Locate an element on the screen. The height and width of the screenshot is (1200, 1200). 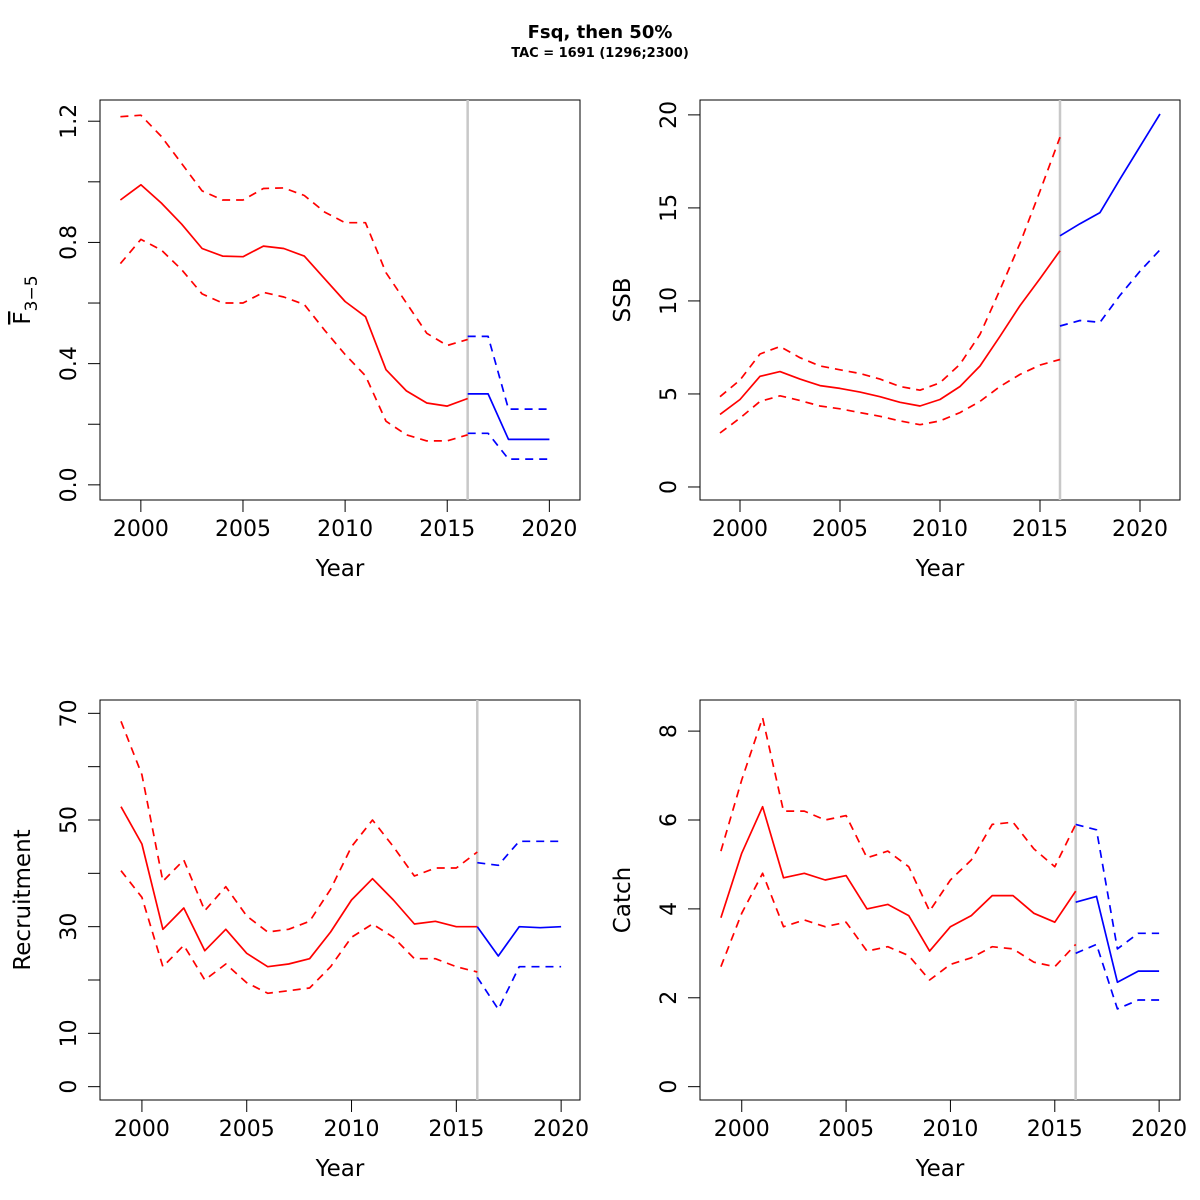
y-tick-label: 30 is located at coordinates (69, 927).